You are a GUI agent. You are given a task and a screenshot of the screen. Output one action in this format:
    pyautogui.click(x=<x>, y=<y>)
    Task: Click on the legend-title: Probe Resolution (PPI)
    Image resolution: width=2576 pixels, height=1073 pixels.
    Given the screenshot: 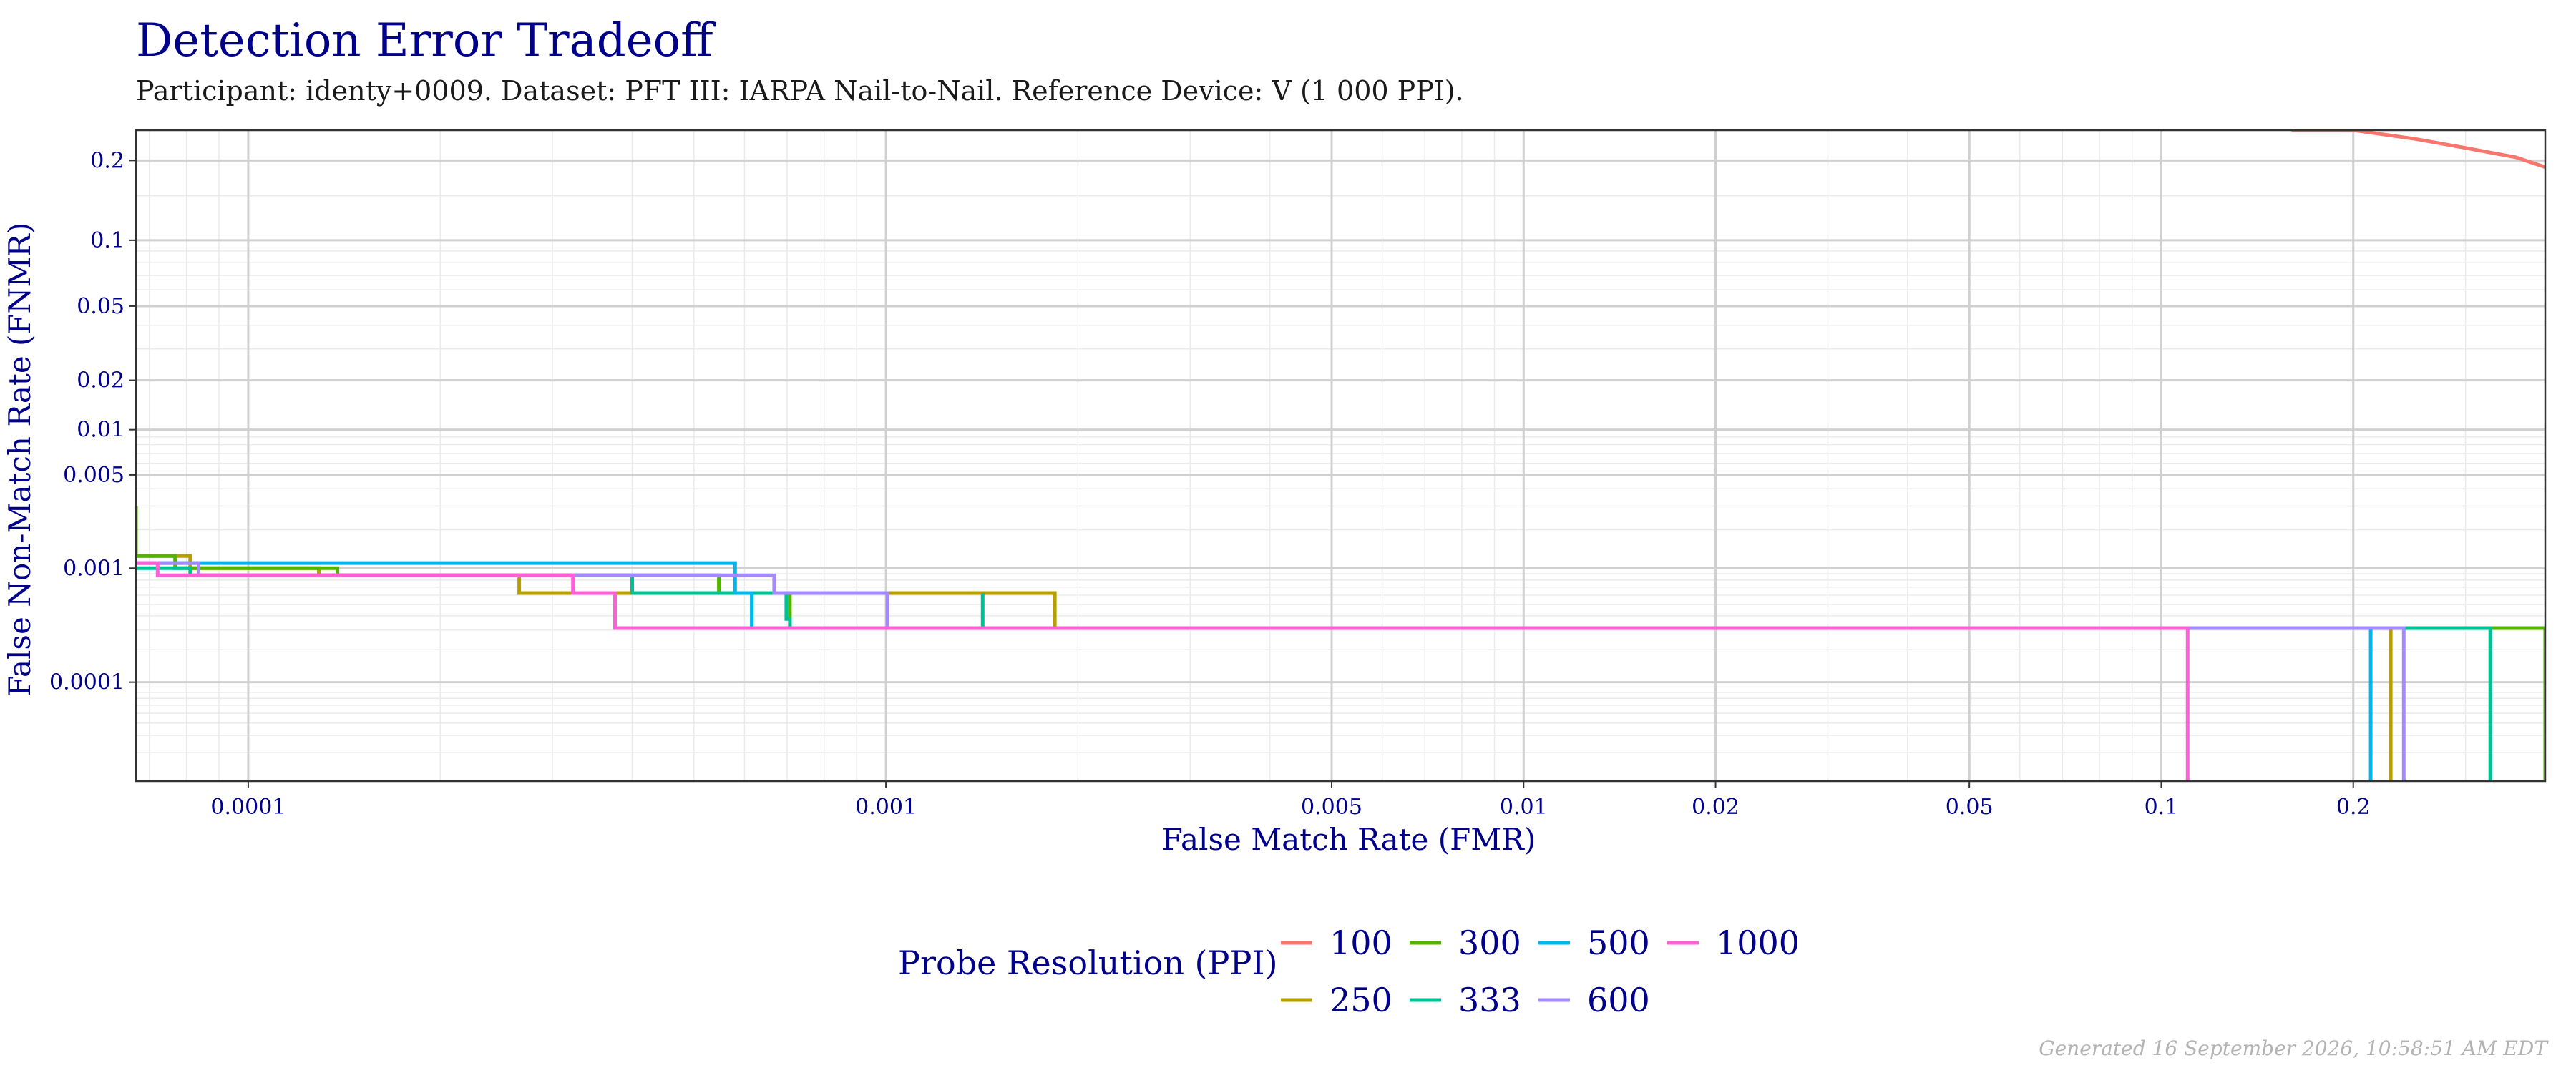 What is the action you would take?
    pyautogui.click(x=1088, y=963)
    